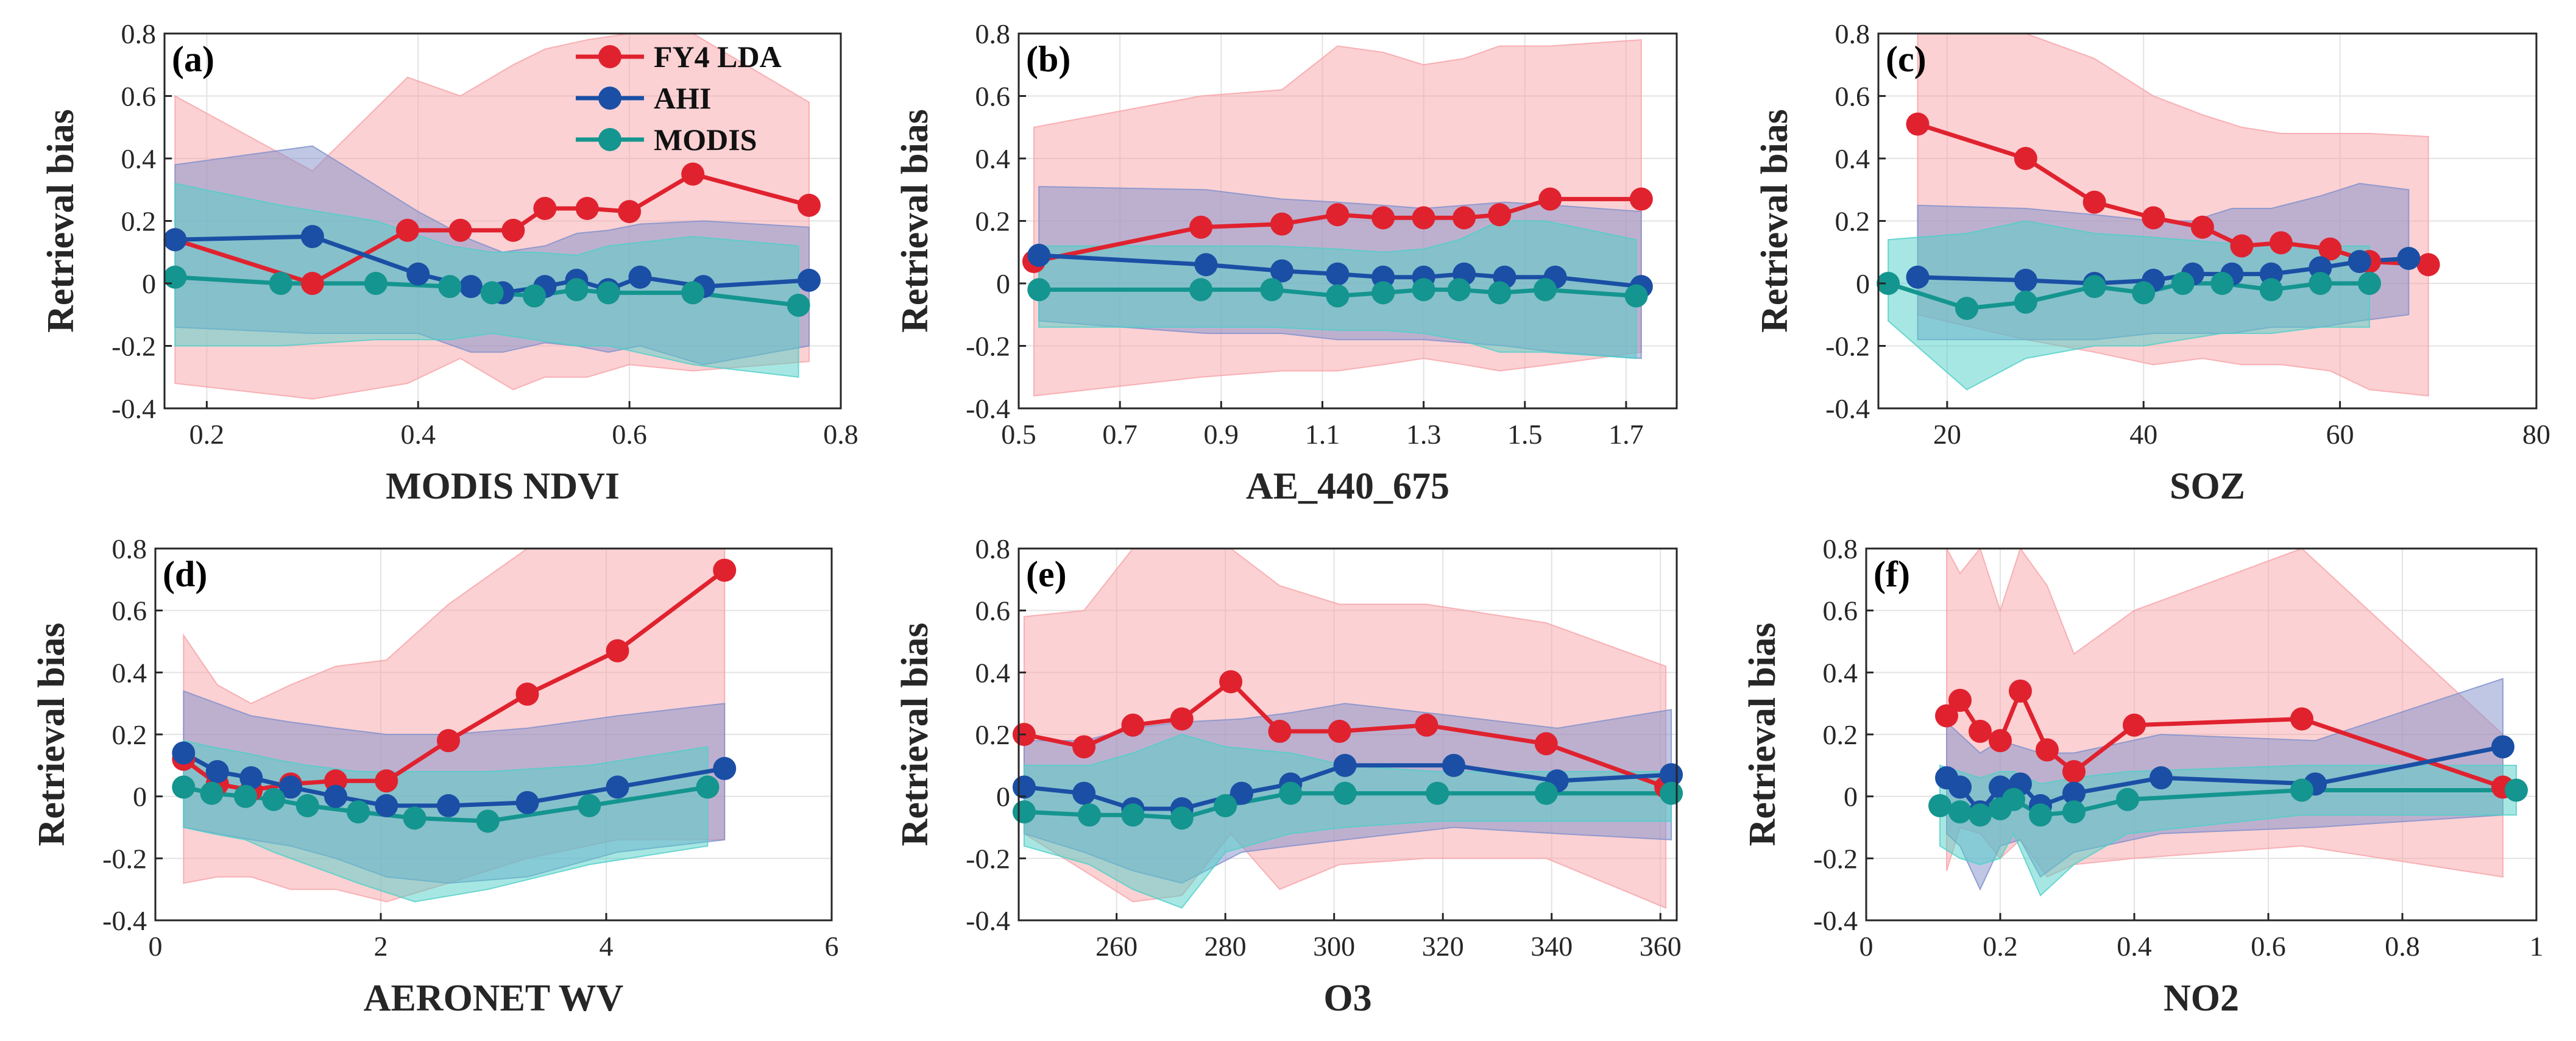  What do you see at coordinates (2000, 946) in the screenshot?
I see `x-tick-label: 0.2` at bounding box center [2000, 946].